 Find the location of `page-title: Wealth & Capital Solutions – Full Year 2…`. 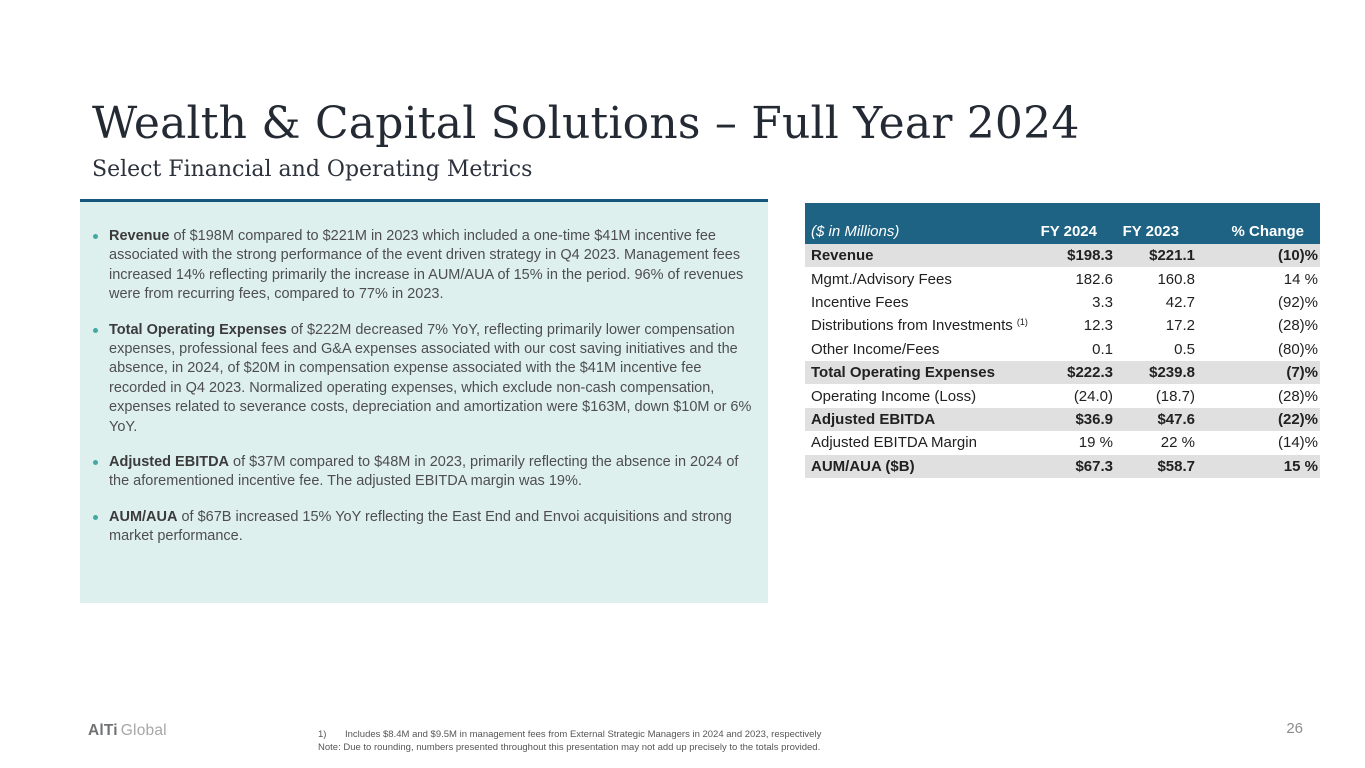

page-title: Wealth & Capital Solutions – Full Year 2… is located at coordinates (586, 123).